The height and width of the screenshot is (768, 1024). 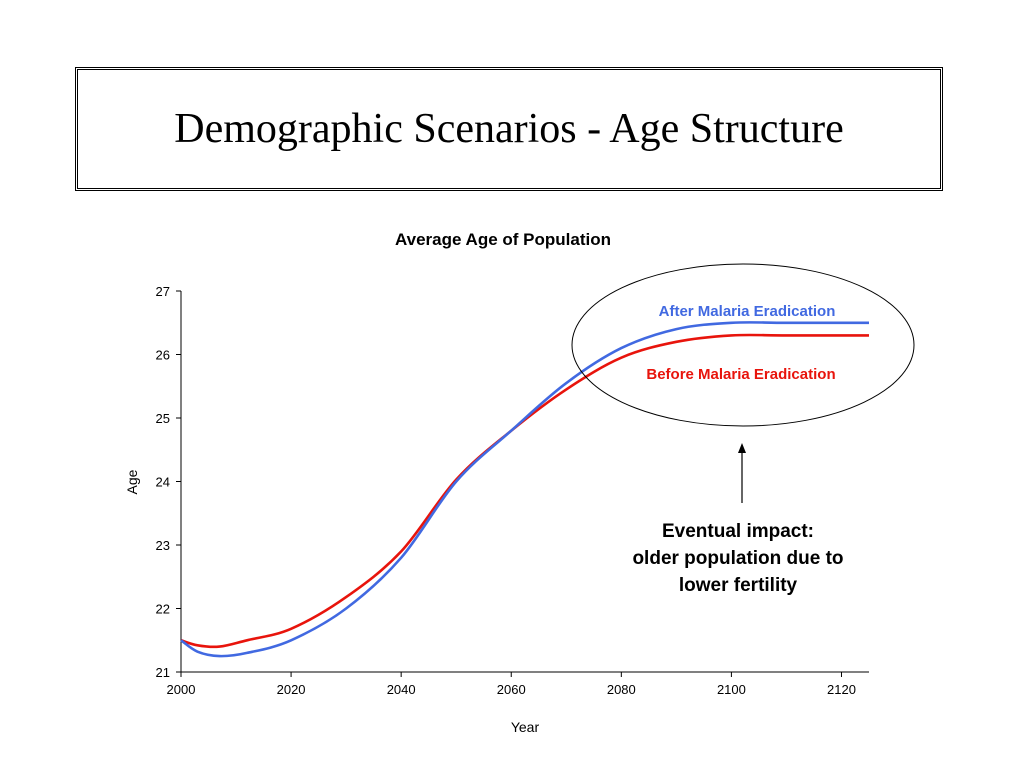 What do you see at coordinates (163, 482) in the screenshot?
I see `y-tick-label: 24` at bounding box center [163, 482].